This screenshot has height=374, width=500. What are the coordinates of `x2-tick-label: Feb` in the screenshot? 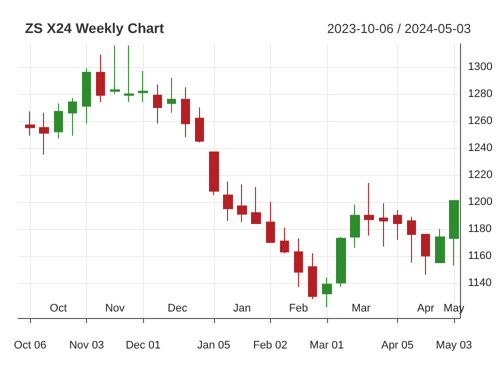 It's located at (298, 308).